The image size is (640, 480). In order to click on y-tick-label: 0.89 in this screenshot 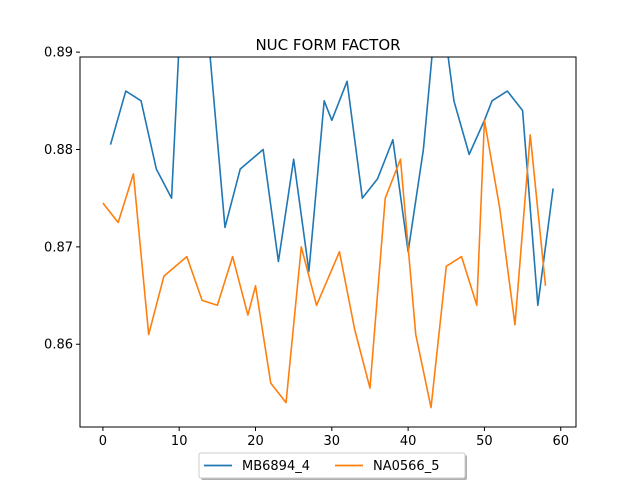, I will do `click(58, 53)`.